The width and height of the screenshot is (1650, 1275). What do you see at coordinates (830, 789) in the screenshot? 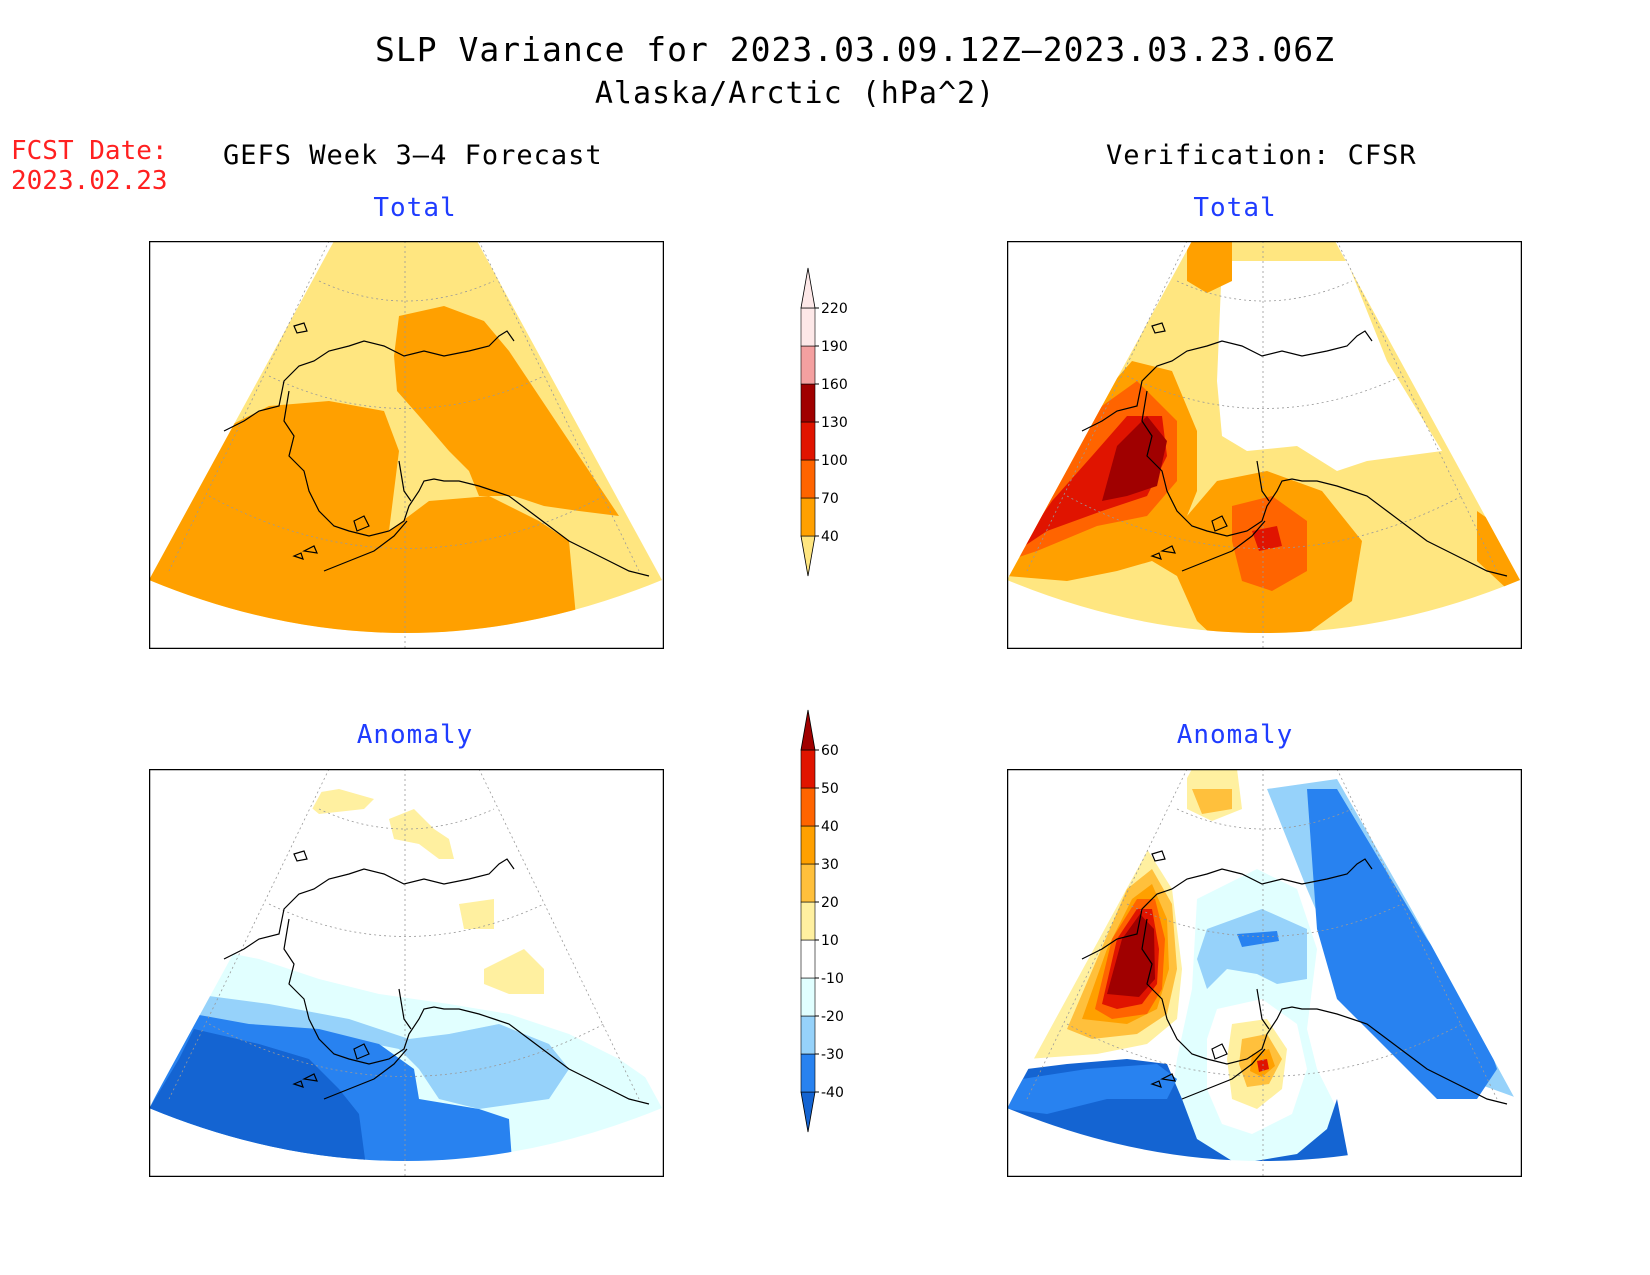
I see `colorbar-tick-label: 50` at bounding box center [830, 789].